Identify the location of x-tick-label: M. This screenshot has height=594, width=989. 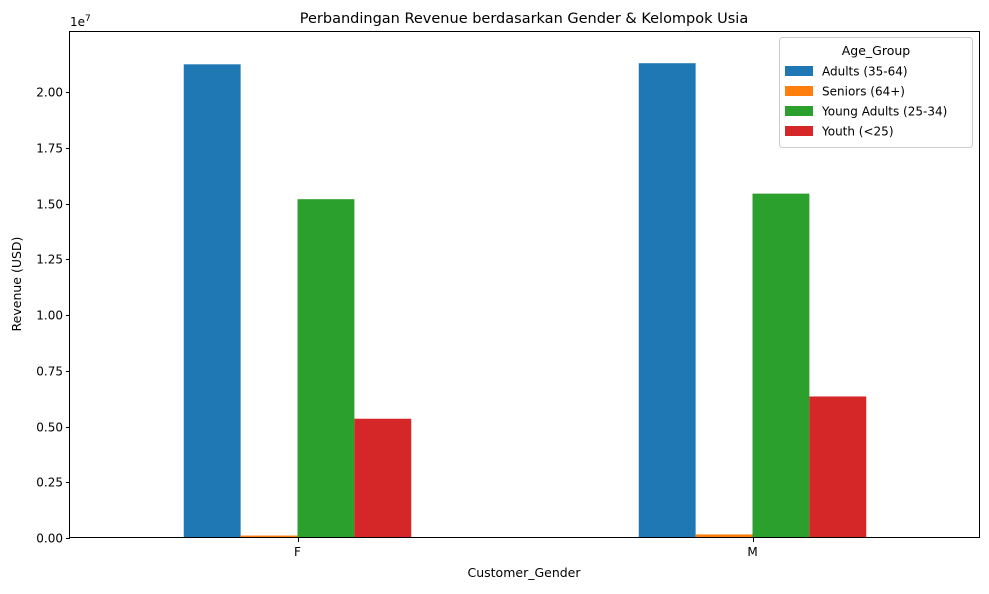
(752, 552).